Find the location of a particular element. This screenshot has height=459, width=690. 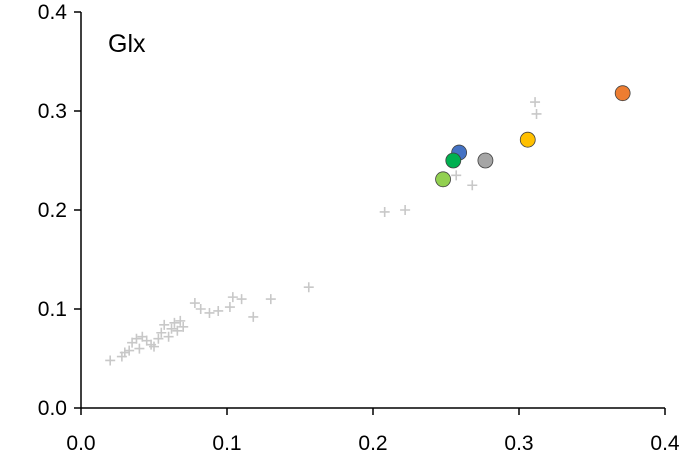

y-tick-label: 0.0 is located at coordinates (52, 408).